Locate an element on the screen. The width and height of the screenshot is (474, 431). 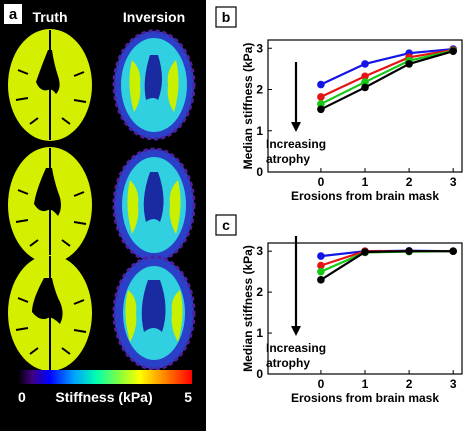
y-axis-label-b: Median stiffness (kPa) is located at coordinates (248, 106).